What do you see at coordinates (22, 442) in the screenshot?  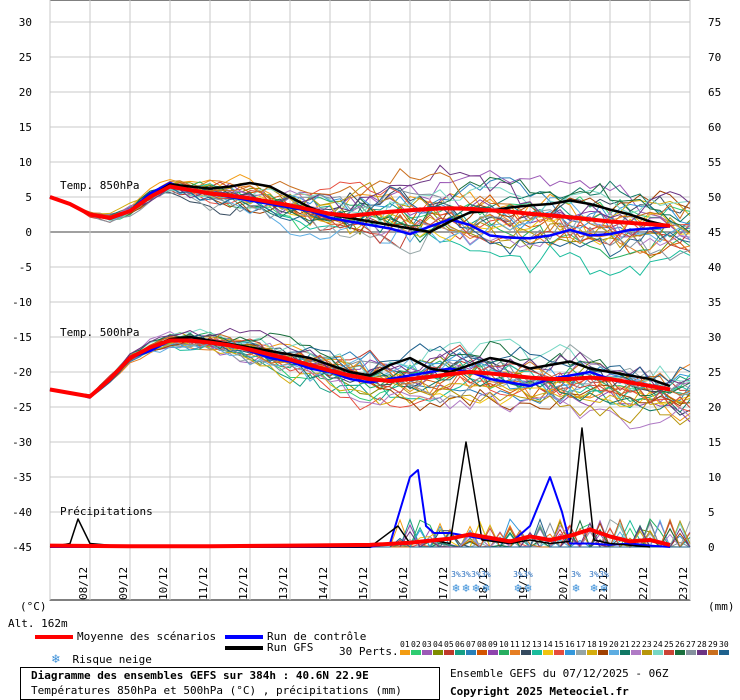 I see `left-tick-label: -30` at bounding box center [22, 442].